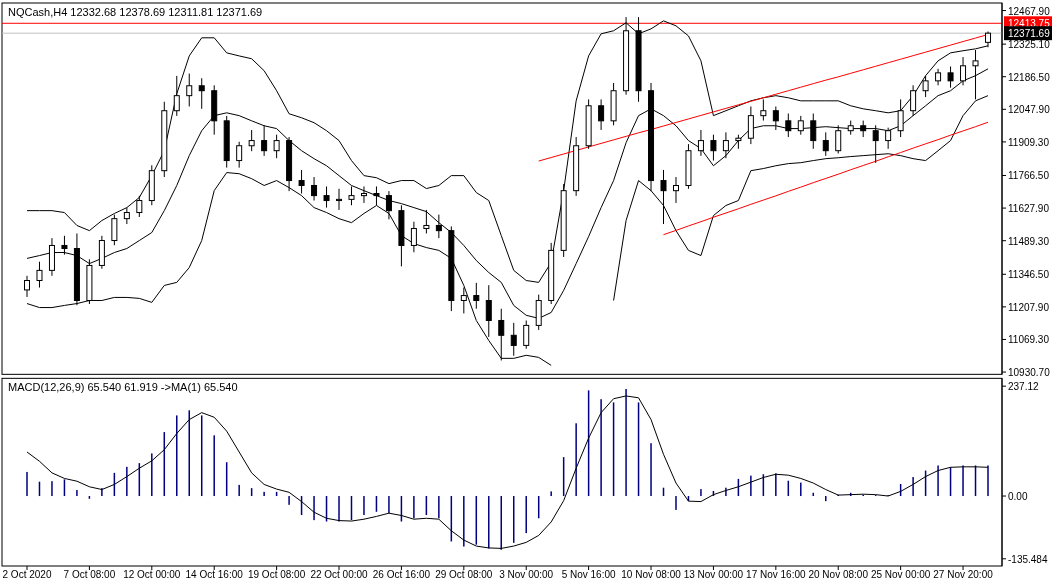 Image resolution: width=1053 pixels, height=584 pixels. I want to click on x-tick-label: 27 Nov 20:00, so click(963, 574).